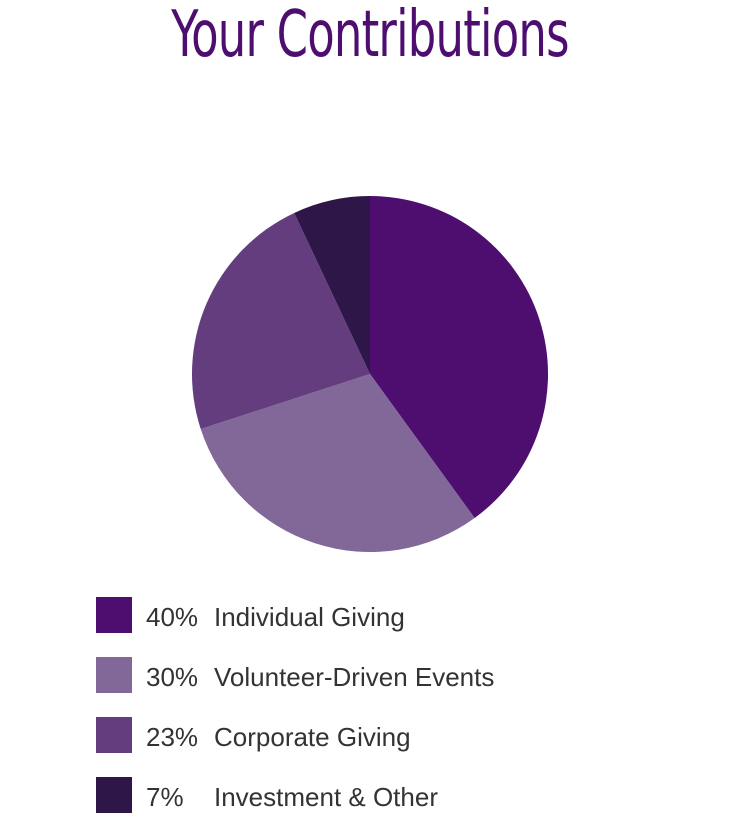 This screenshot has height=837, width=740. What do you see at coordinates (309, 617) in the screenshot?
I see `legend-label: Individual Giving` at bounding box center [309, 617].